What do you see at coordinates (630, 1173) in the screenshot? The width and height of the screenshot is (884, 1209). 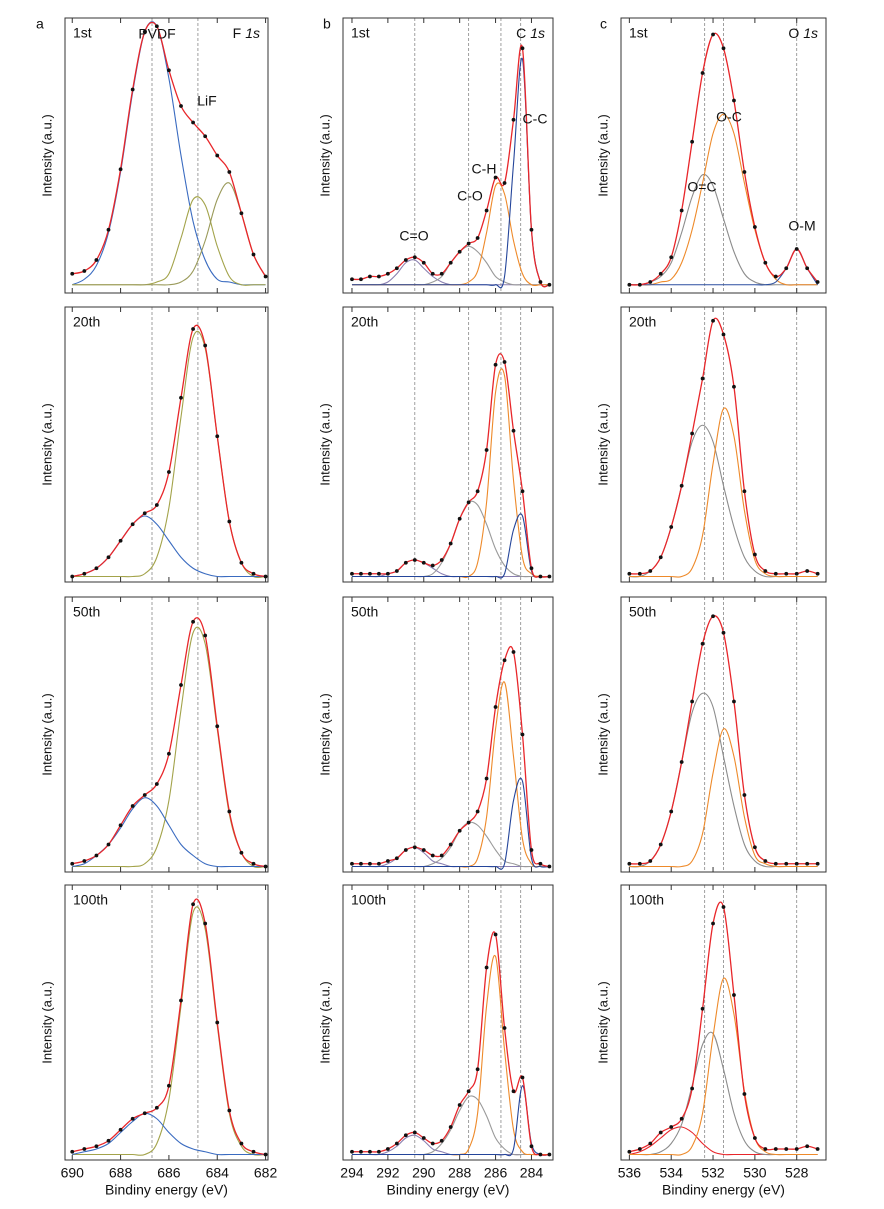 I see `x-tick-label: 536` at bounding box center [630, 1173].